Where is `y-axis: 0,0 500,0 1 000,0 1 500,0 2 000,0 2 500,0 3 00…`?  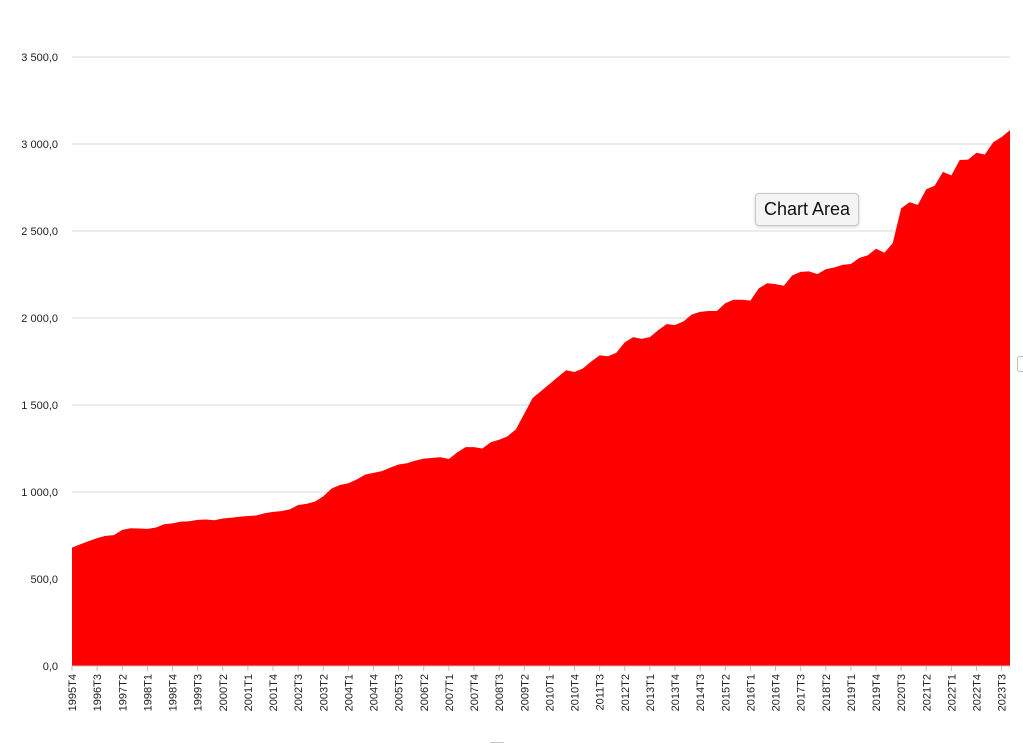
y-axis: 0,0 500,0 1 000,0 1 500,0 2 000,0 2 500,0 3 00… is located at coordinates (39, 362).